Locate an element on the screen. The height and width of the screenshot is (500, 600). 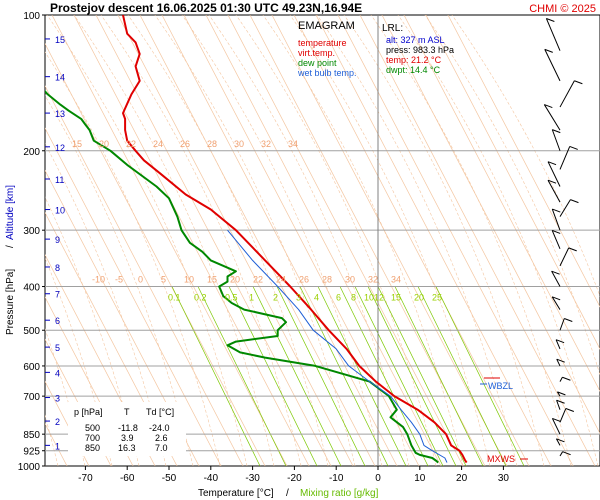
table-cell: -11.8 is located at coordinates (128, 428).